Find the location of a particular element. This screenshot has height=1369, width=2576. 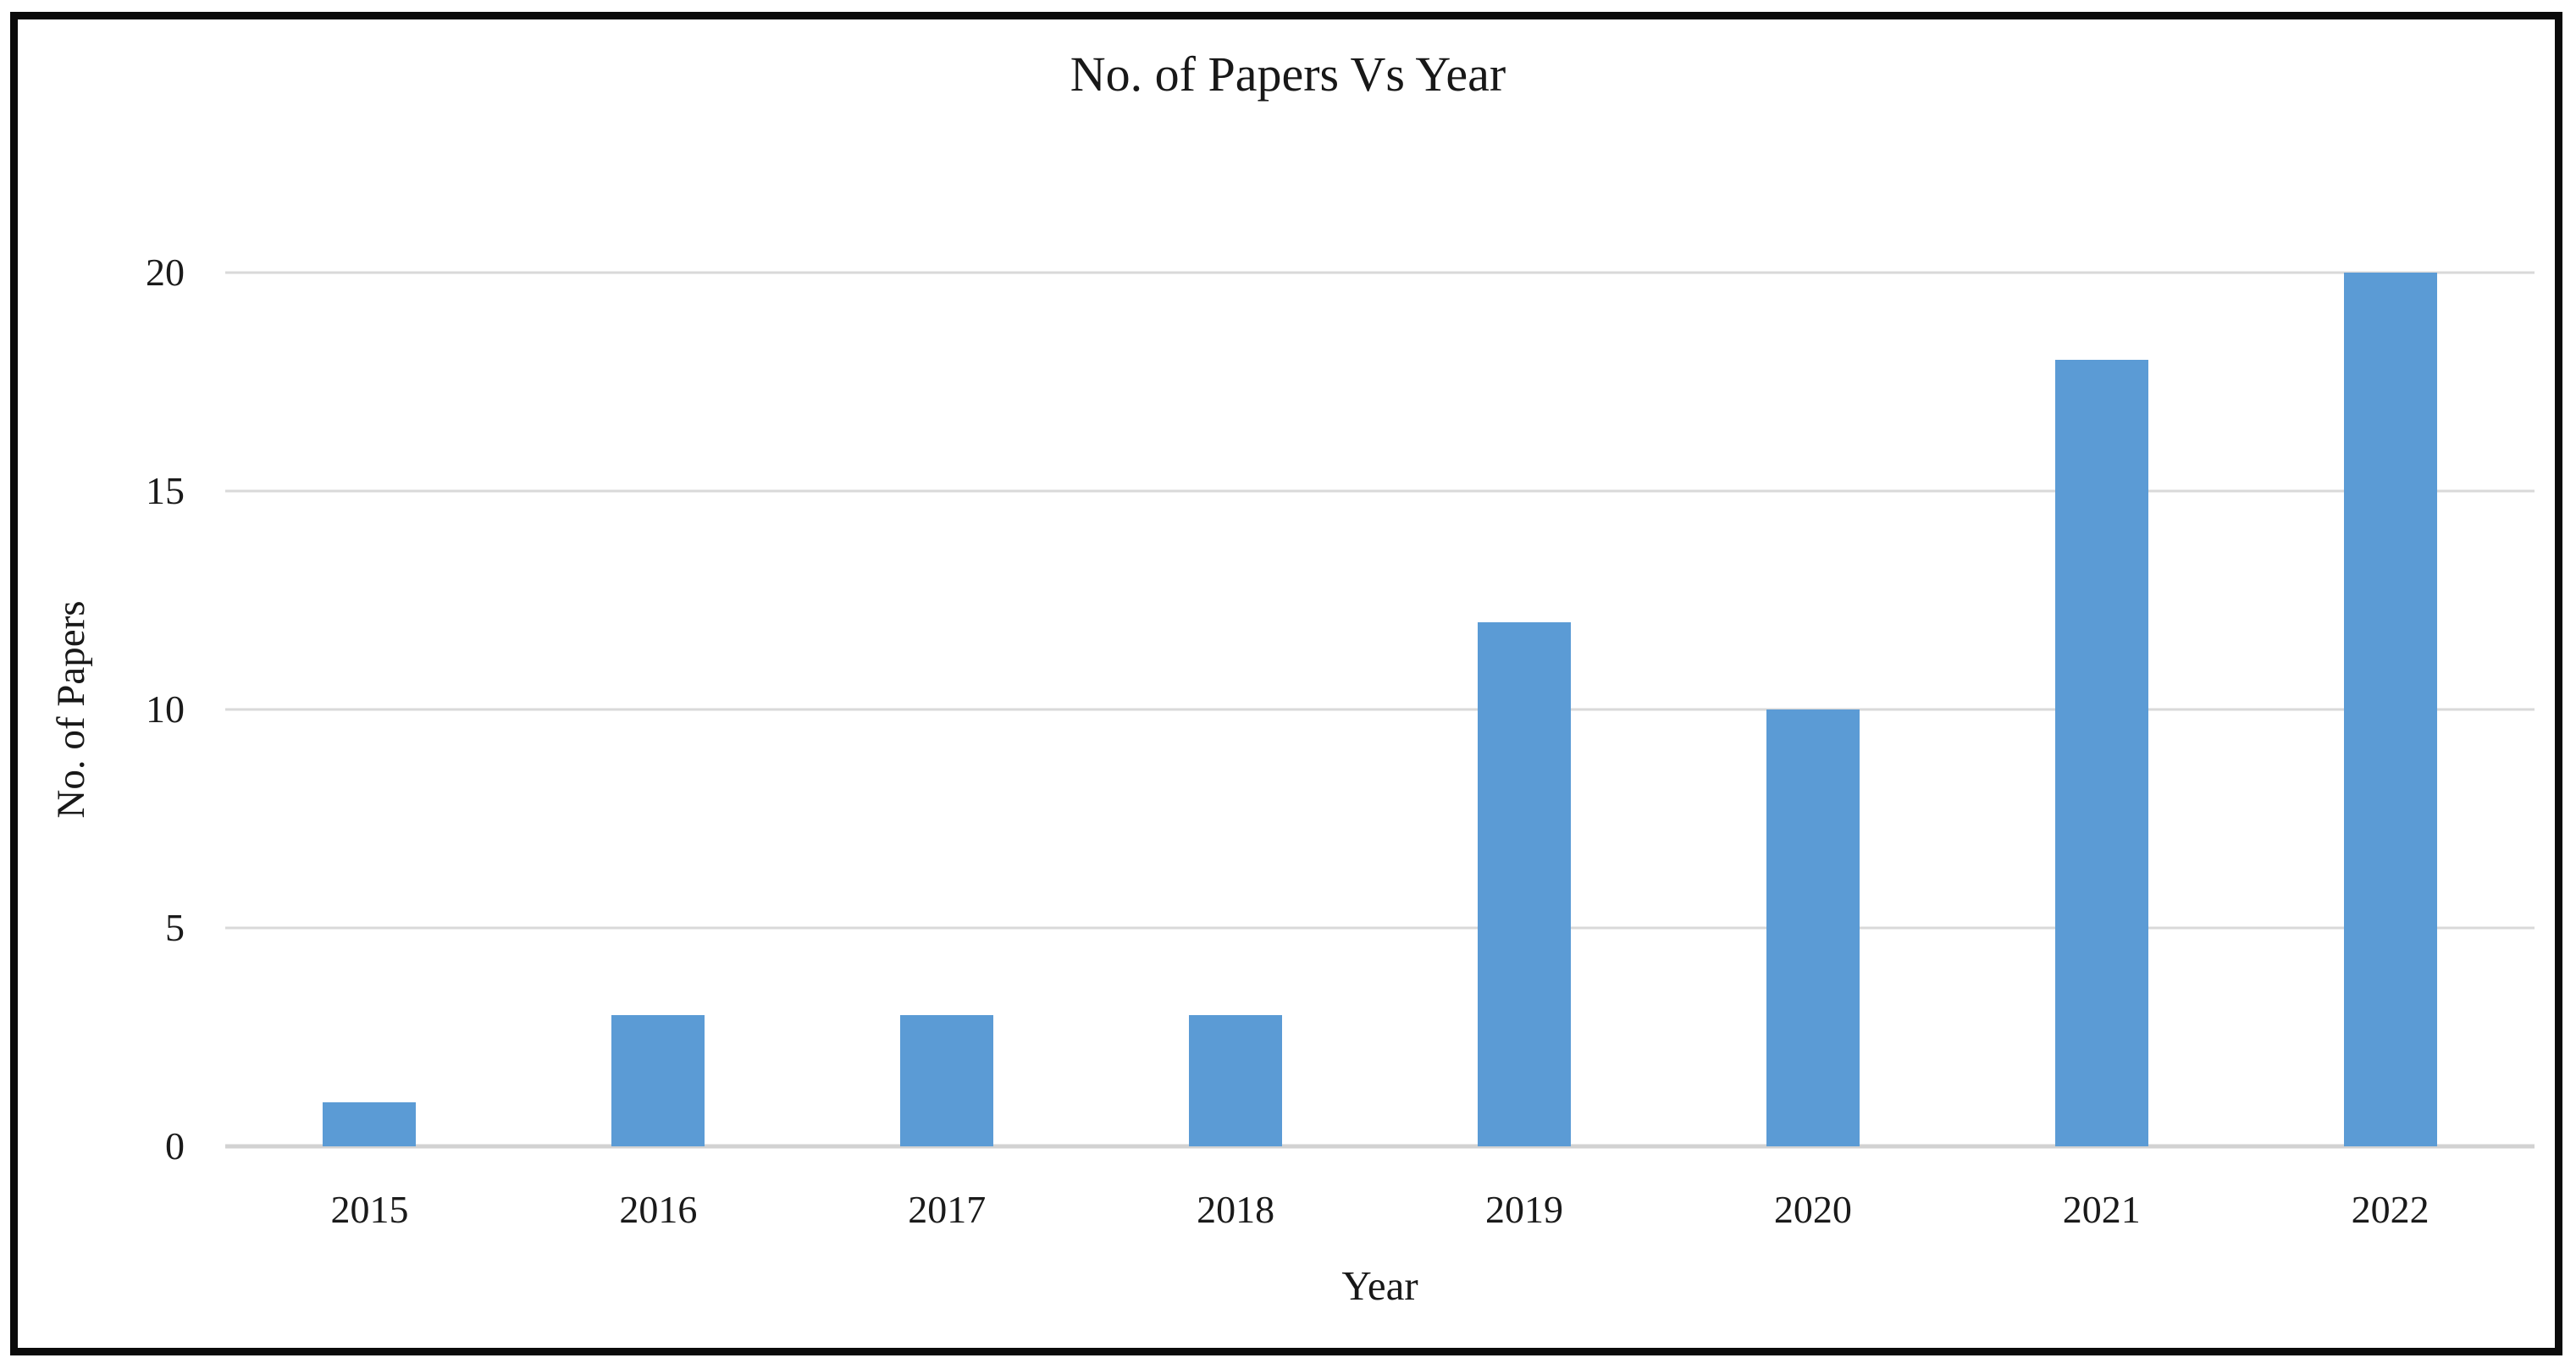

y-axis-tick-labels: 0 5 10 15 20 is located at coordinates (130, 709).